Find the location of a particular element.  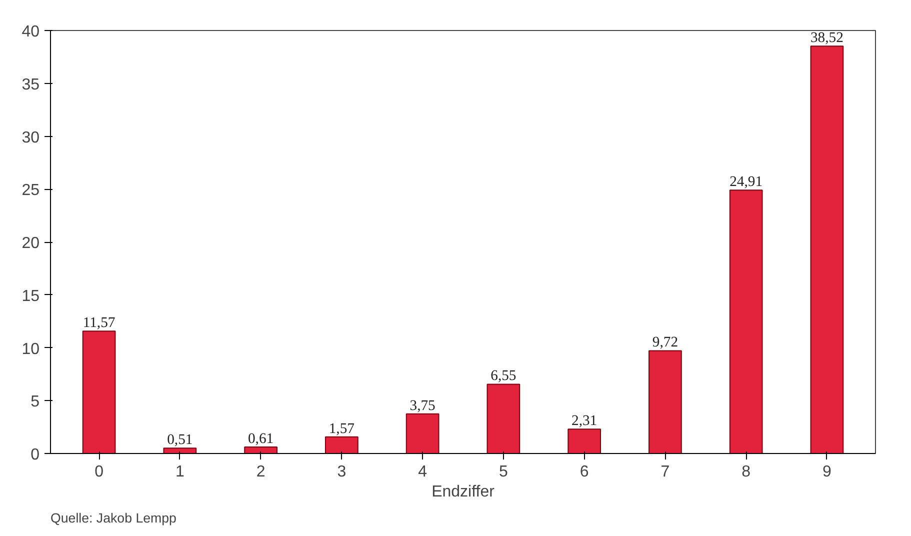

y-tick-label: 35 is located at coordinates (31, 85).